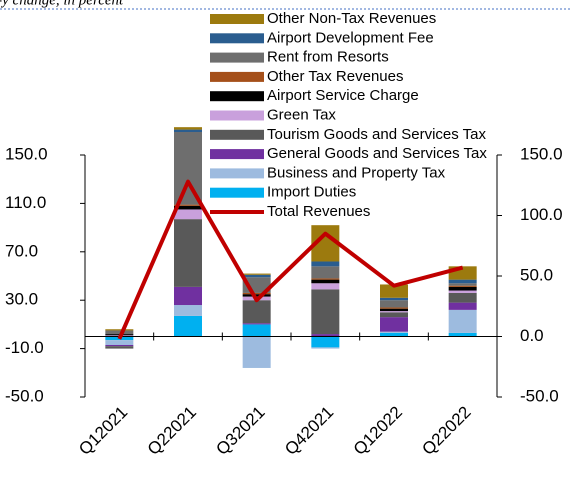 The width and height of the screenshot is (571, 477). Describe the element at coordinates (378, 431) in the screenshot. I see `x-tick-label: Q12022` at that location.